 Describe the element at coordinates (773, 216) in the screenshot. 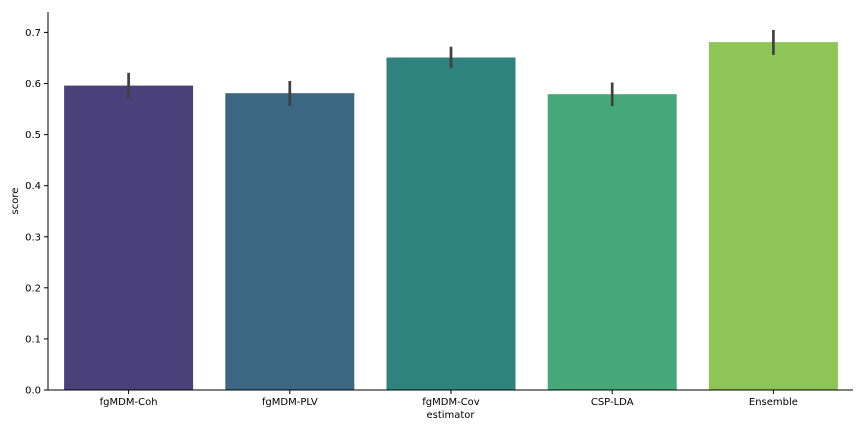

I see `bar-ensemble` at that location.